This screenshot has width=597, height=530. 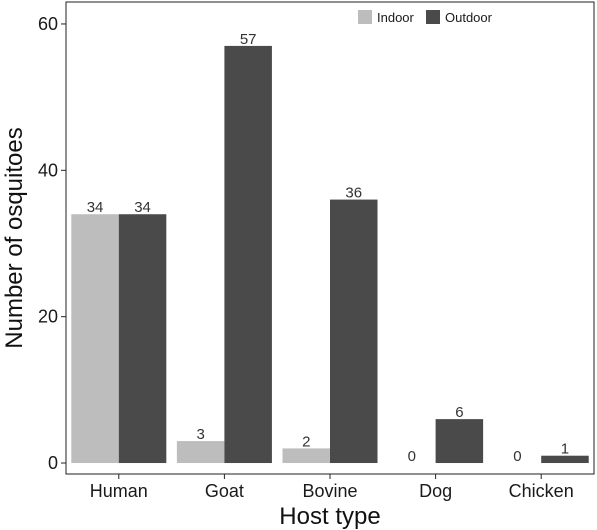 I want to click on bar-outdoor-goat, so click(x=248, y=254).